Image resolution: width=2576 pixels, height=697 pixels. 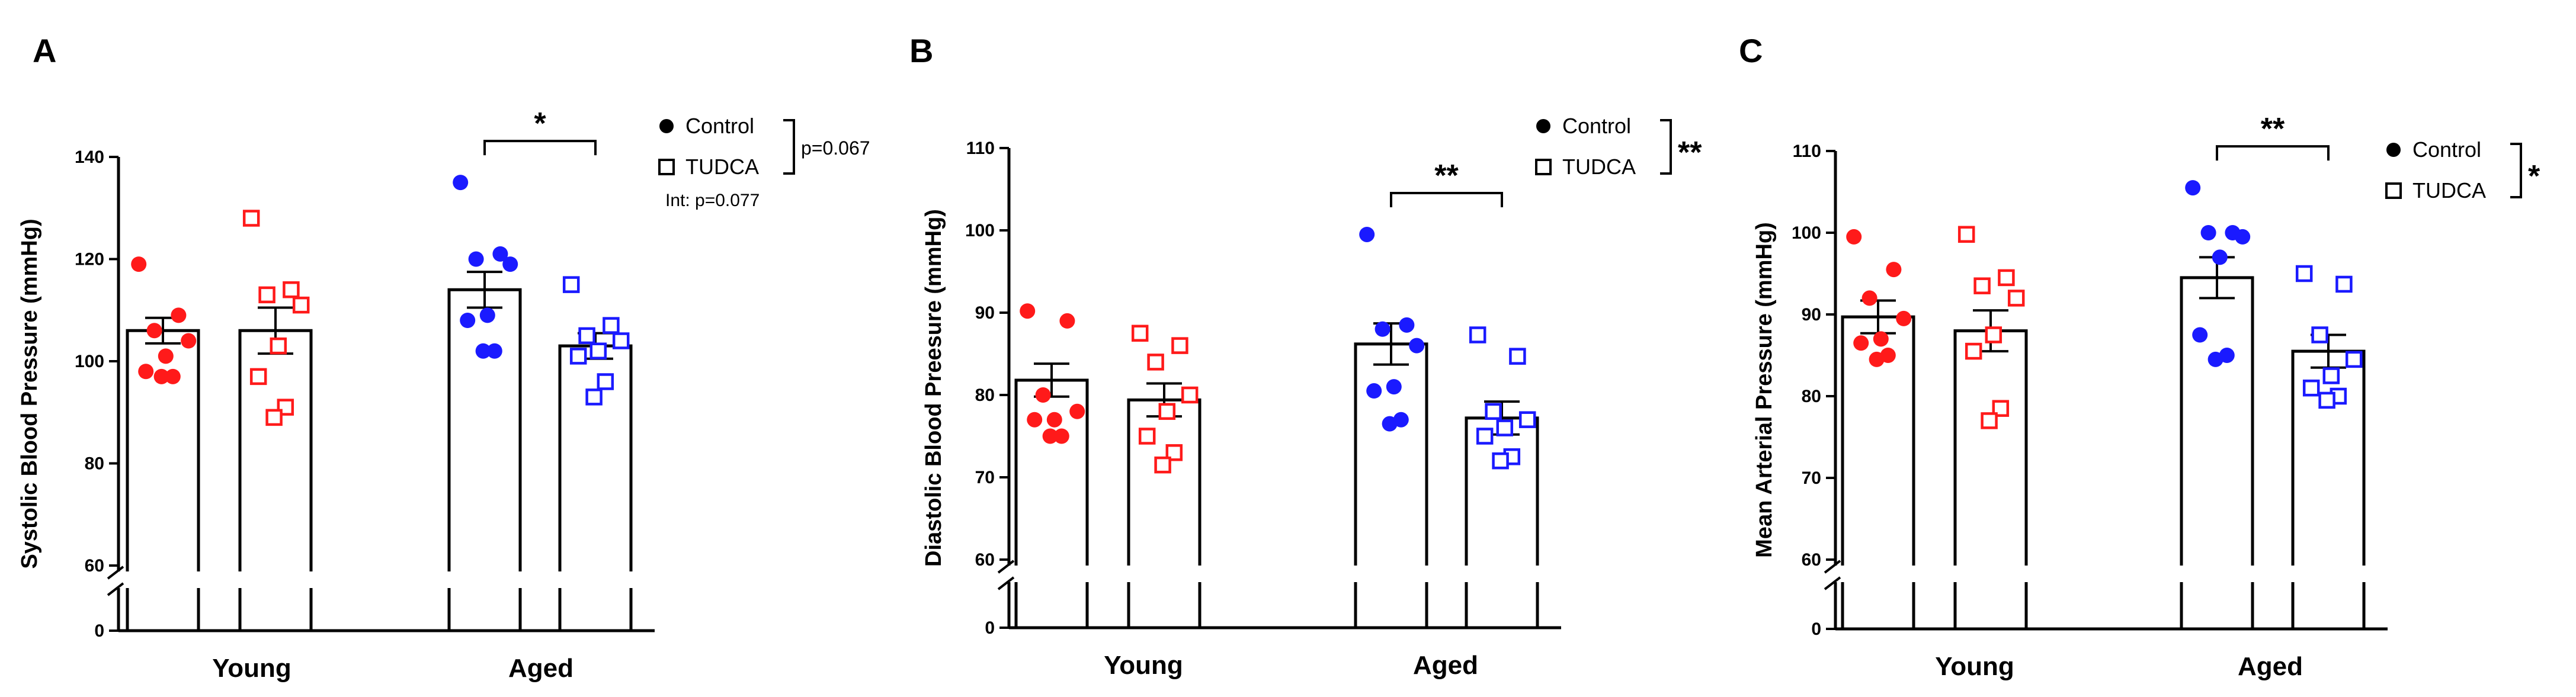 I want to click on y-tick-label: 100, so click(x=1806, y=233).